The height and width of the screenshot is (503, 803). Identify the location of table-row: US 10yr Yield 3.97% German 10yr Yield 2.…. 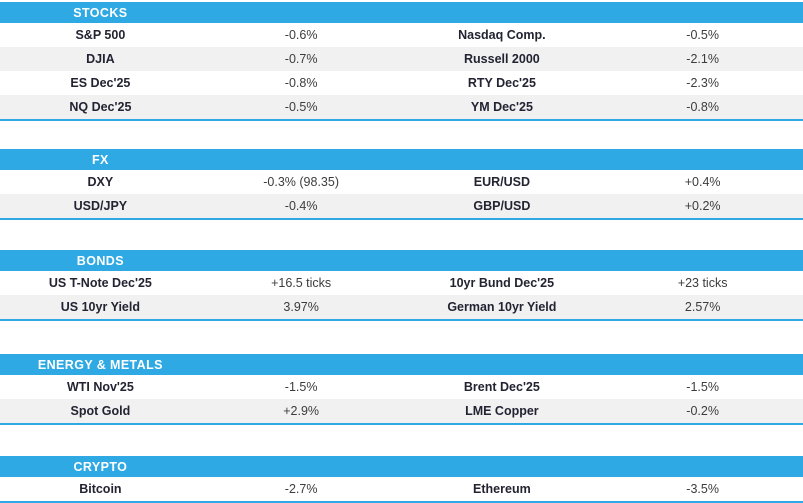
(401, 307).